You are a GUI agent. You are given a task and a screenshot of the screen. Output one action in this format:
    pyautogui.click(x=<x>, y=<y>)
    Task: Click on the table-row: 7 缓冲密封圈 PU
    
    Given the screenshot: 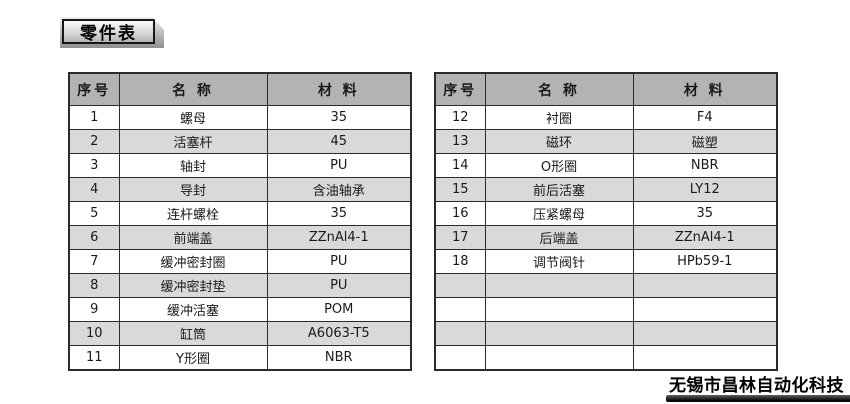 What is the action you would take?
    pyautogui.click(x=240, y=261)
    